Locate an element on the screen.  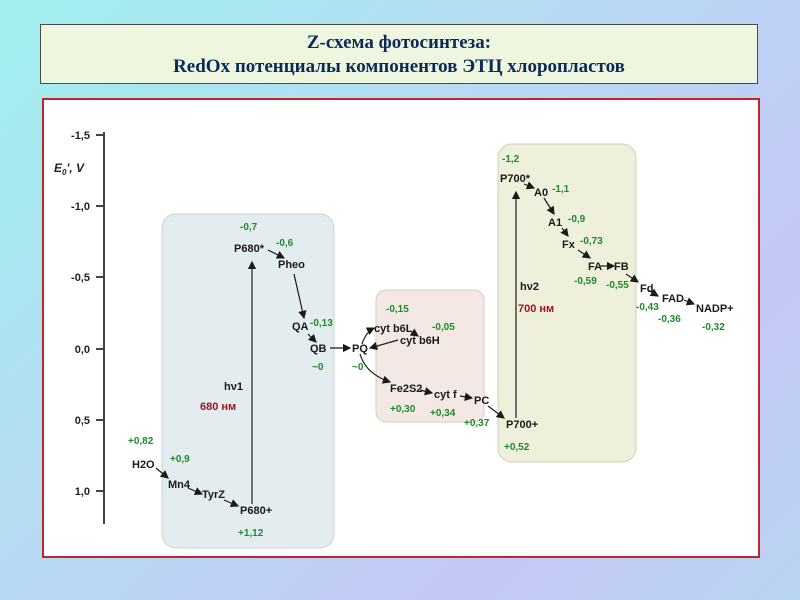
p700plus-label: P700+ is located at coordinates (522, 425).